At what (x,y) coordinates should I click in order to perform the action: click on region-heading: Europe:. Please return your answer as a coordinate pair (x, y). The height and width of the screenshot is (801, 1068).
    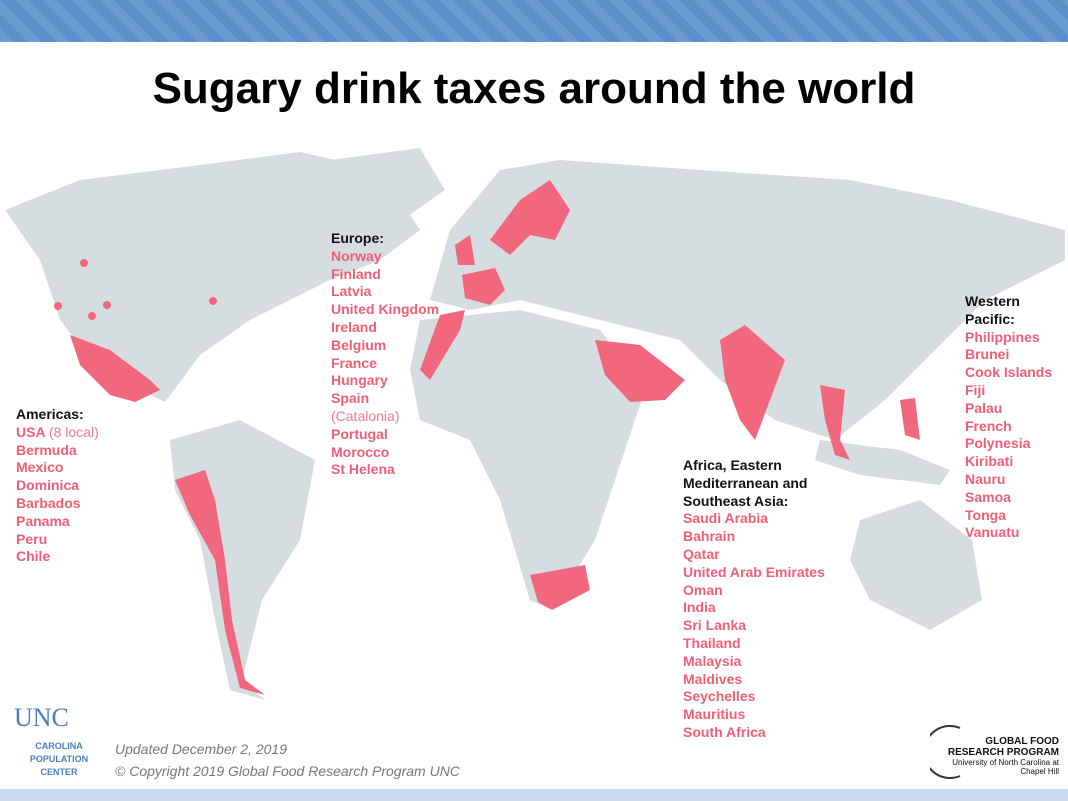
    Looking at the image, I should click on (357, 238).